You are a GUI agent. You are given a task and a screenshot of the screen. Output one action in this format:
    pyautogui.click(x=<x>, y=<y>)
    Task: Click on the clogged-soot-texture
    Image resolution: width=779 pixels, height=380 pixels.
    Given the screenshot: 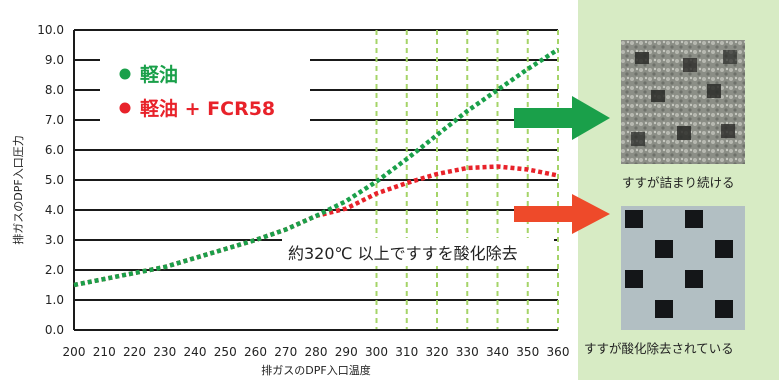 What is the action you would take?
    pyautogui.click(x=683, y=102)
    